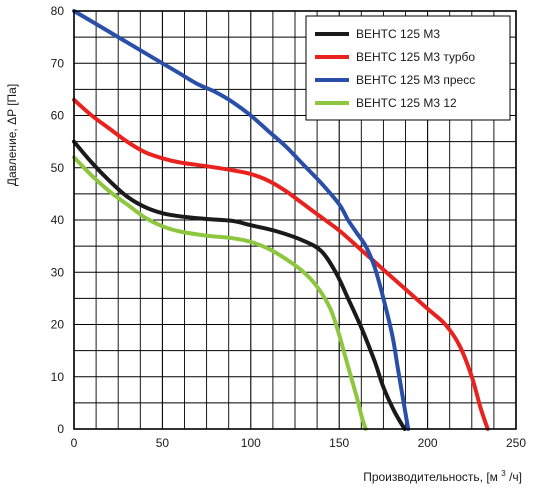 This screenshot has height=490, width=537. I want to click on legend-label: ВЕНТС 125 М3 12, so click(406, 103).